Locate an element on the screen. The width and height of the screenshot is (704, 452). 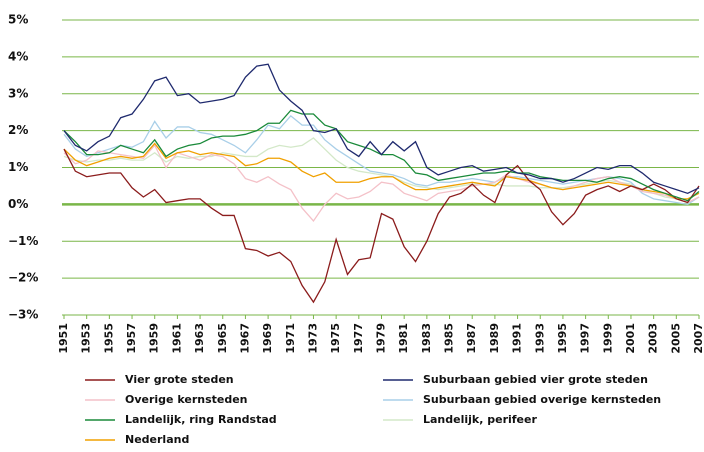
x-tick-label: 2001 is located at coordinates (630, 338).